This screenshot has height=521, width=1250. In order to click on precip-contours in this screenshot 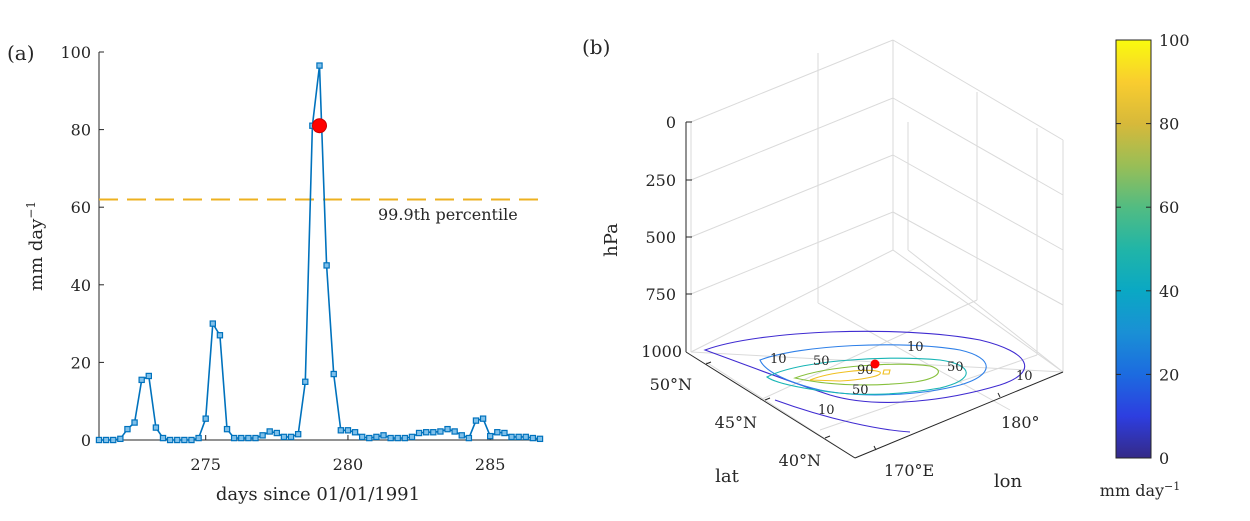, I will do `click(864, 381)`.